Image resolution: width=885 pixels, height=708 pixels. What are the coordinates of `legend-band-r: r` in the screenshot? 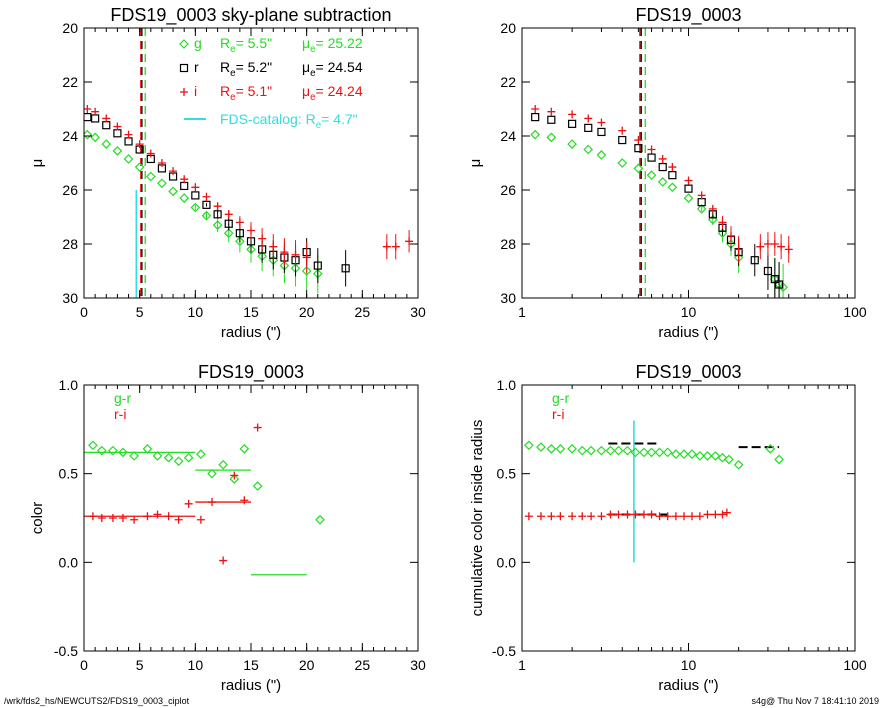 It's located at (196, 67).